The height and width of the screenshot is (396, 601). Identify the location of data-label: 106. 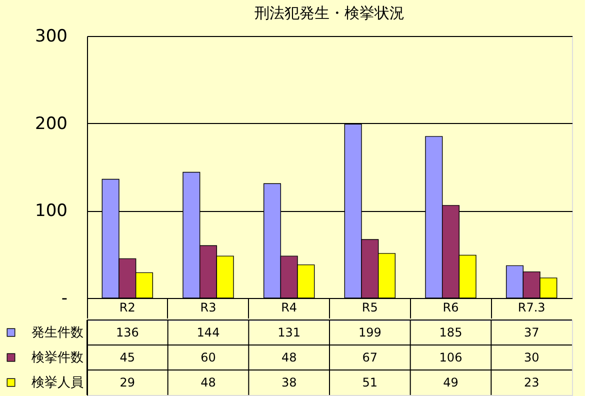
(450, 357).